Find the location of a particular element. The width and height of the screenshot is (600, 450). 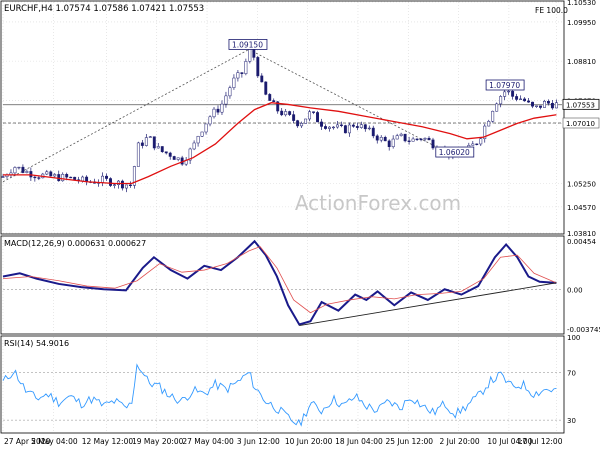

x-tick-label: 17 Jul 12:00 is located at coordinates (540, 441).